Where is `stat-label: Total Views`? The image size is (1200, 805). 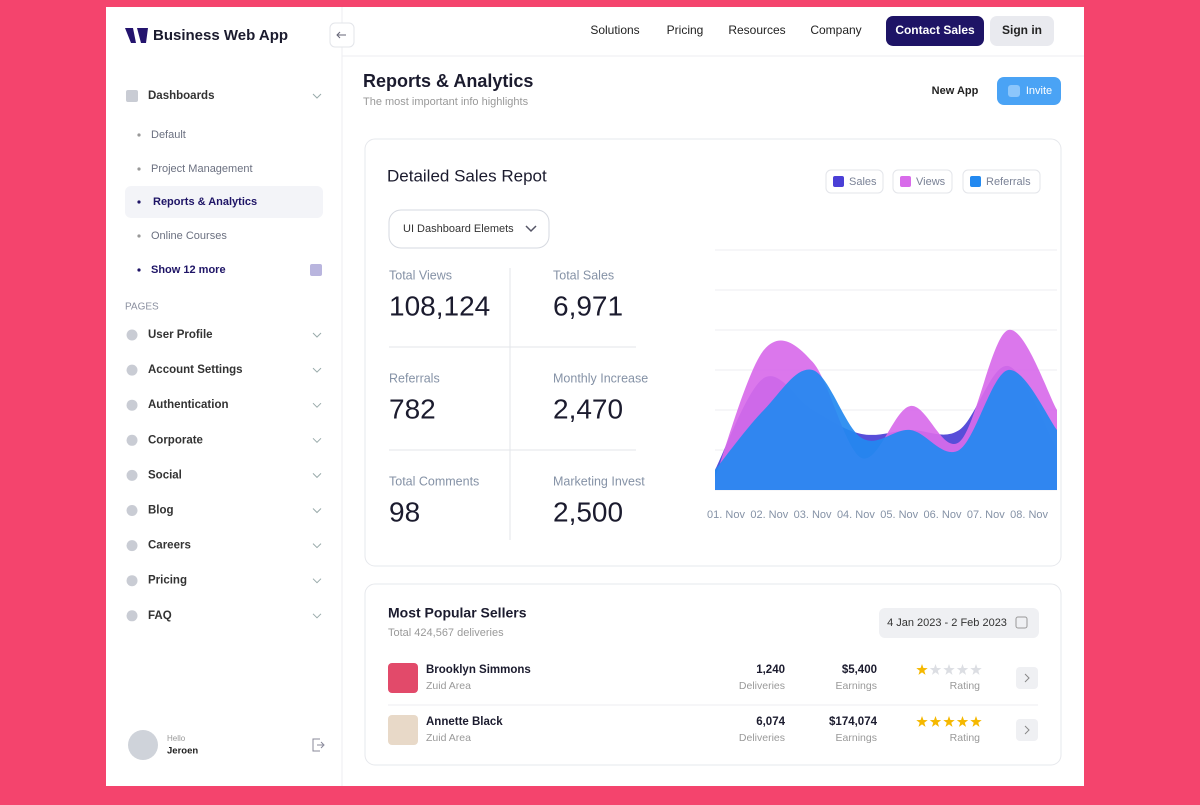
stat-label: Total Views is located at coordinates (420, 275).